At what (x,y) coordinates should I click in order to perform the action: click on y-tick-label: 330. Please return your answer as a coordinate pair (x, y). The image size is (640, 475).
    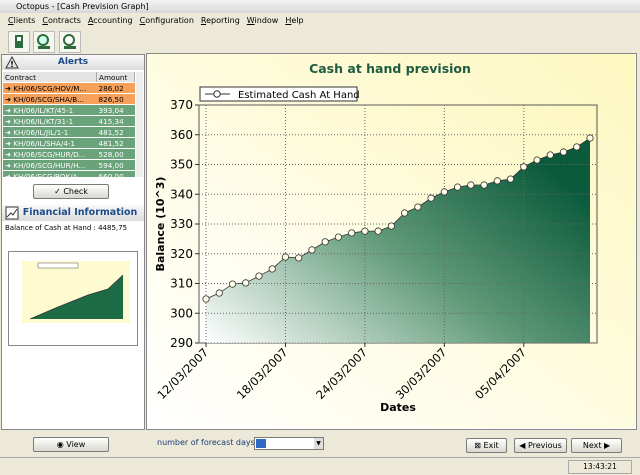
    Looking at the image, I should click on (181, 224).